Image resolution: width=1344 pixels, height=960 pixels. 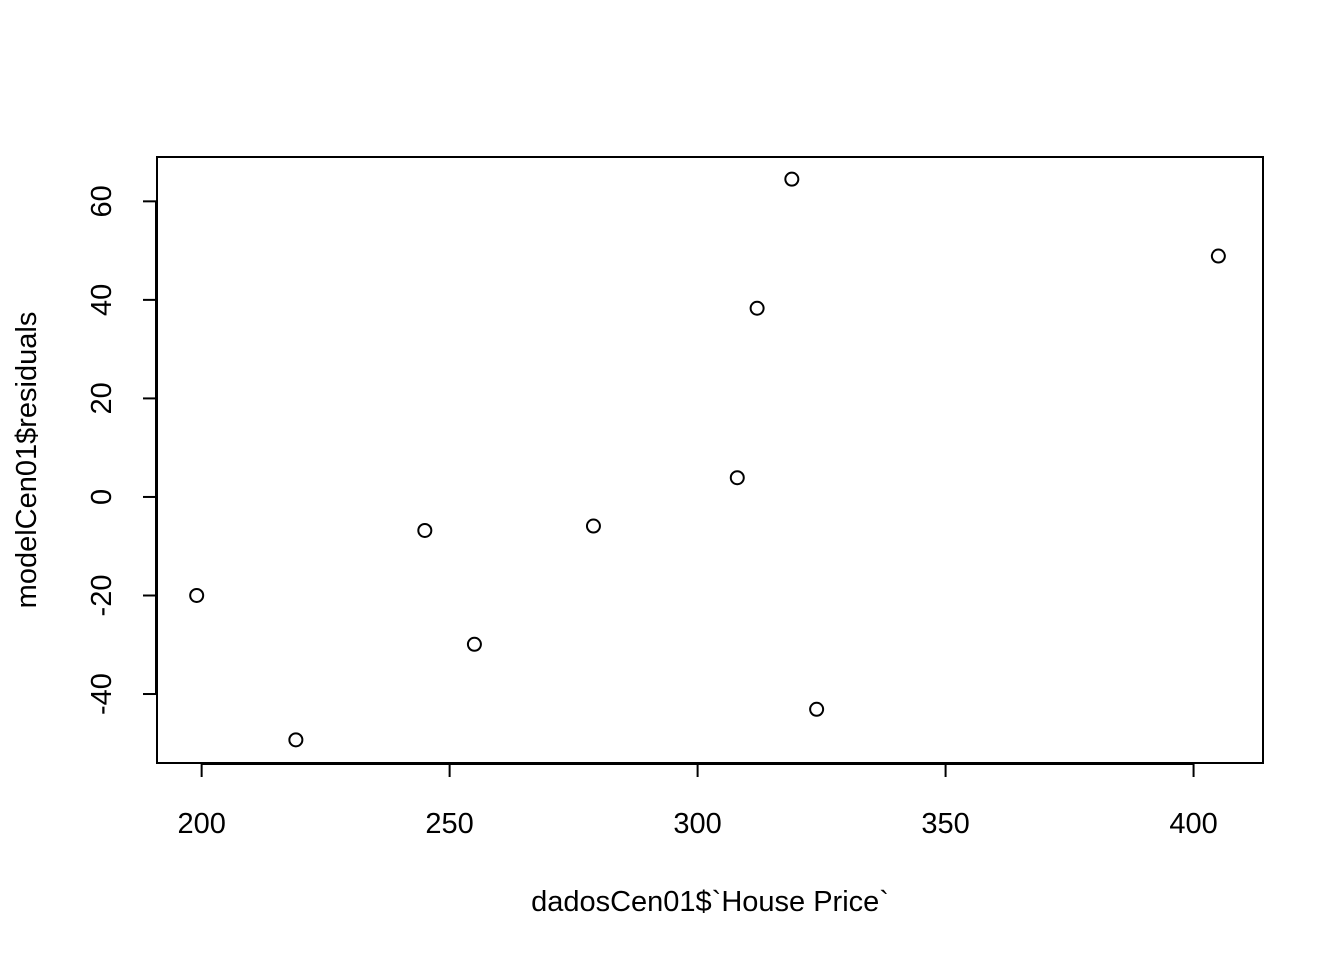 I want to click on x-tick-label: 400, so click(x=1193, y=824).